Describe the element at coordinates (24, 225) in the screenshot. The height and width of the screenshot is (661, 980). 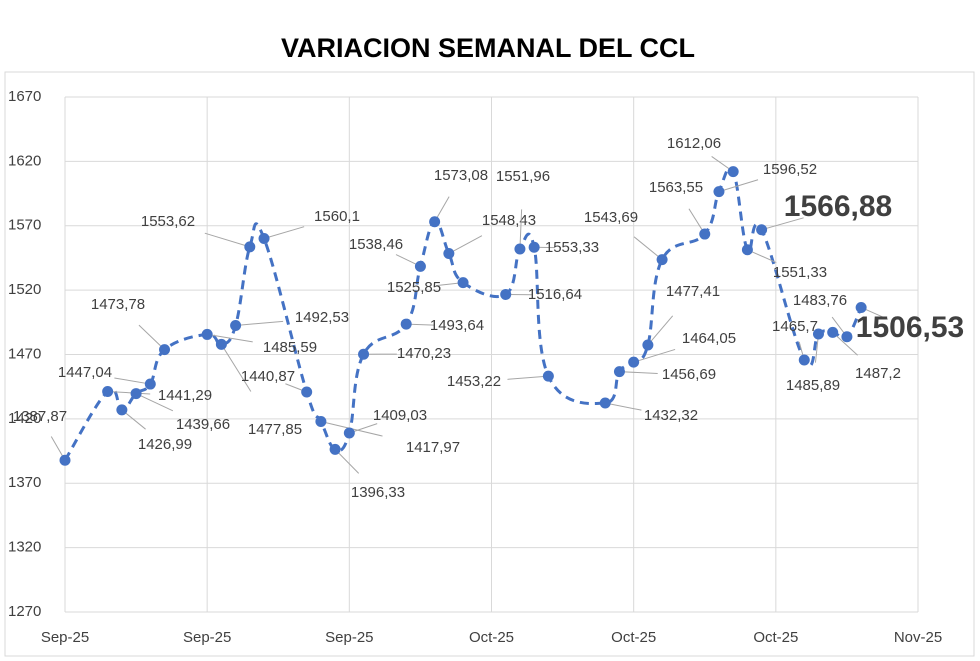
I see `y-tick-label: 1570` at that location.